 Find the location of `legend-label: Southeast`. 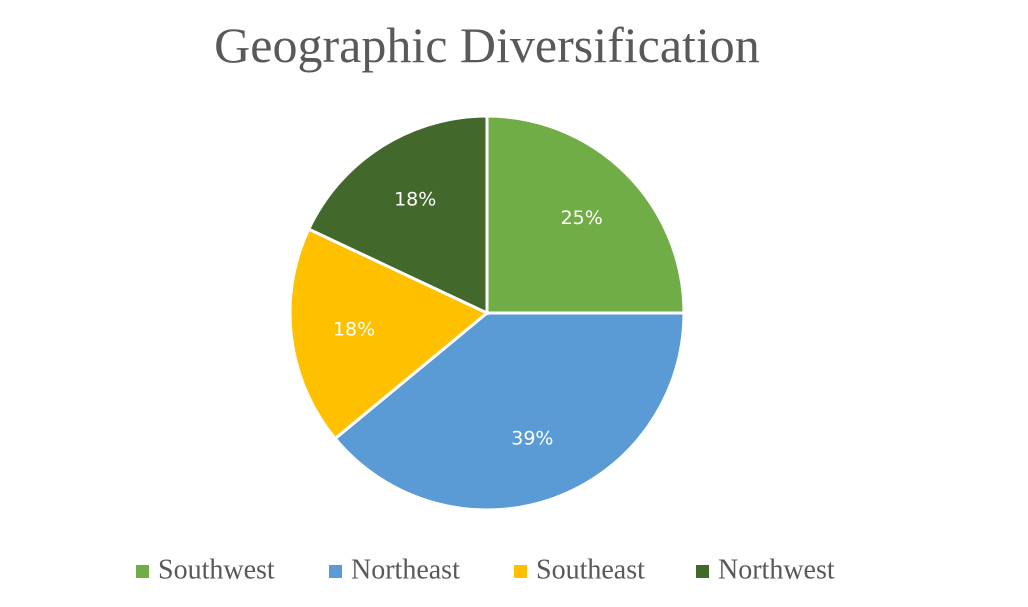

legend-label: Southeast is located at coordinates (590, 569).